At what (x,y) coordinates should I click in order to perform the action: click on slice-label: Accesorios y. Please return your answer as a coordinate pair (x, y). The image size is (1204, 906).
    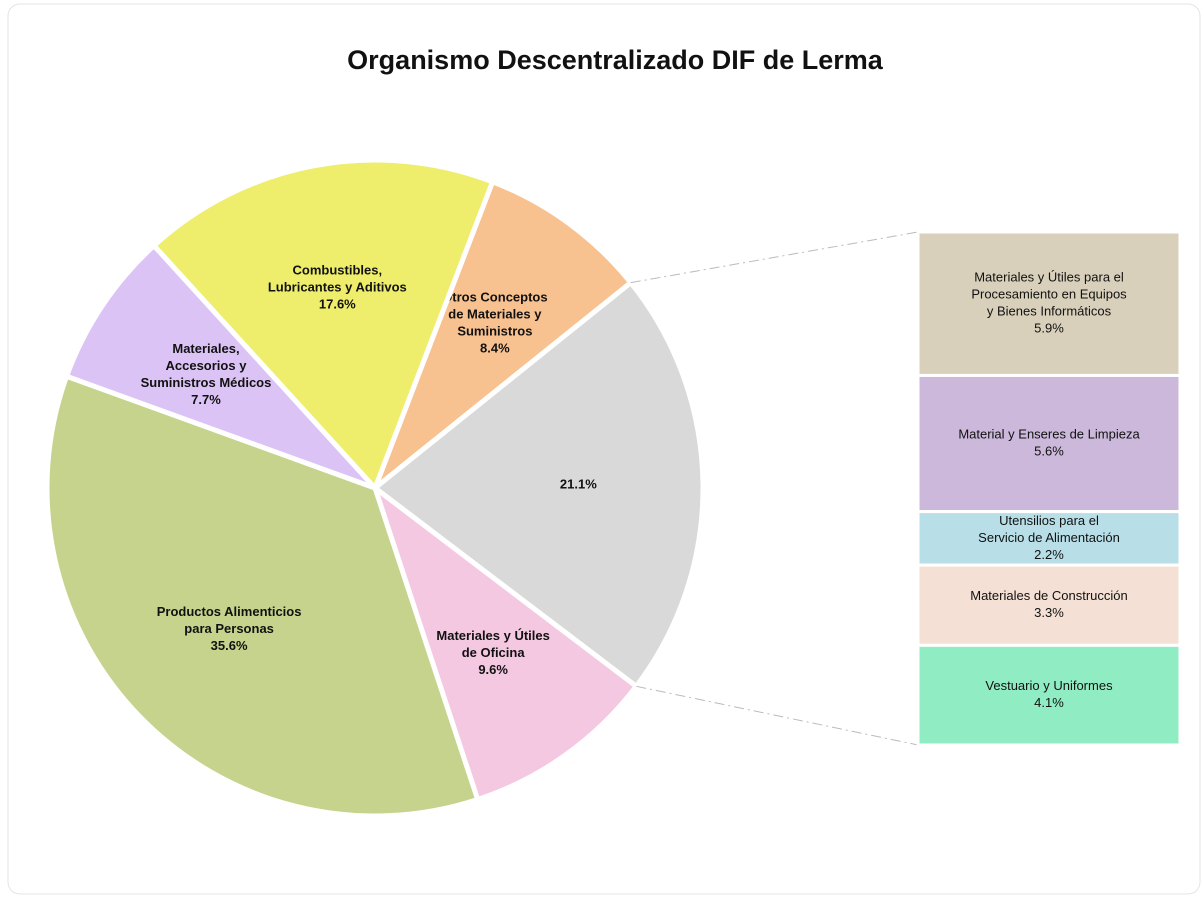
    Looking at the image, I should click on (207, 365).